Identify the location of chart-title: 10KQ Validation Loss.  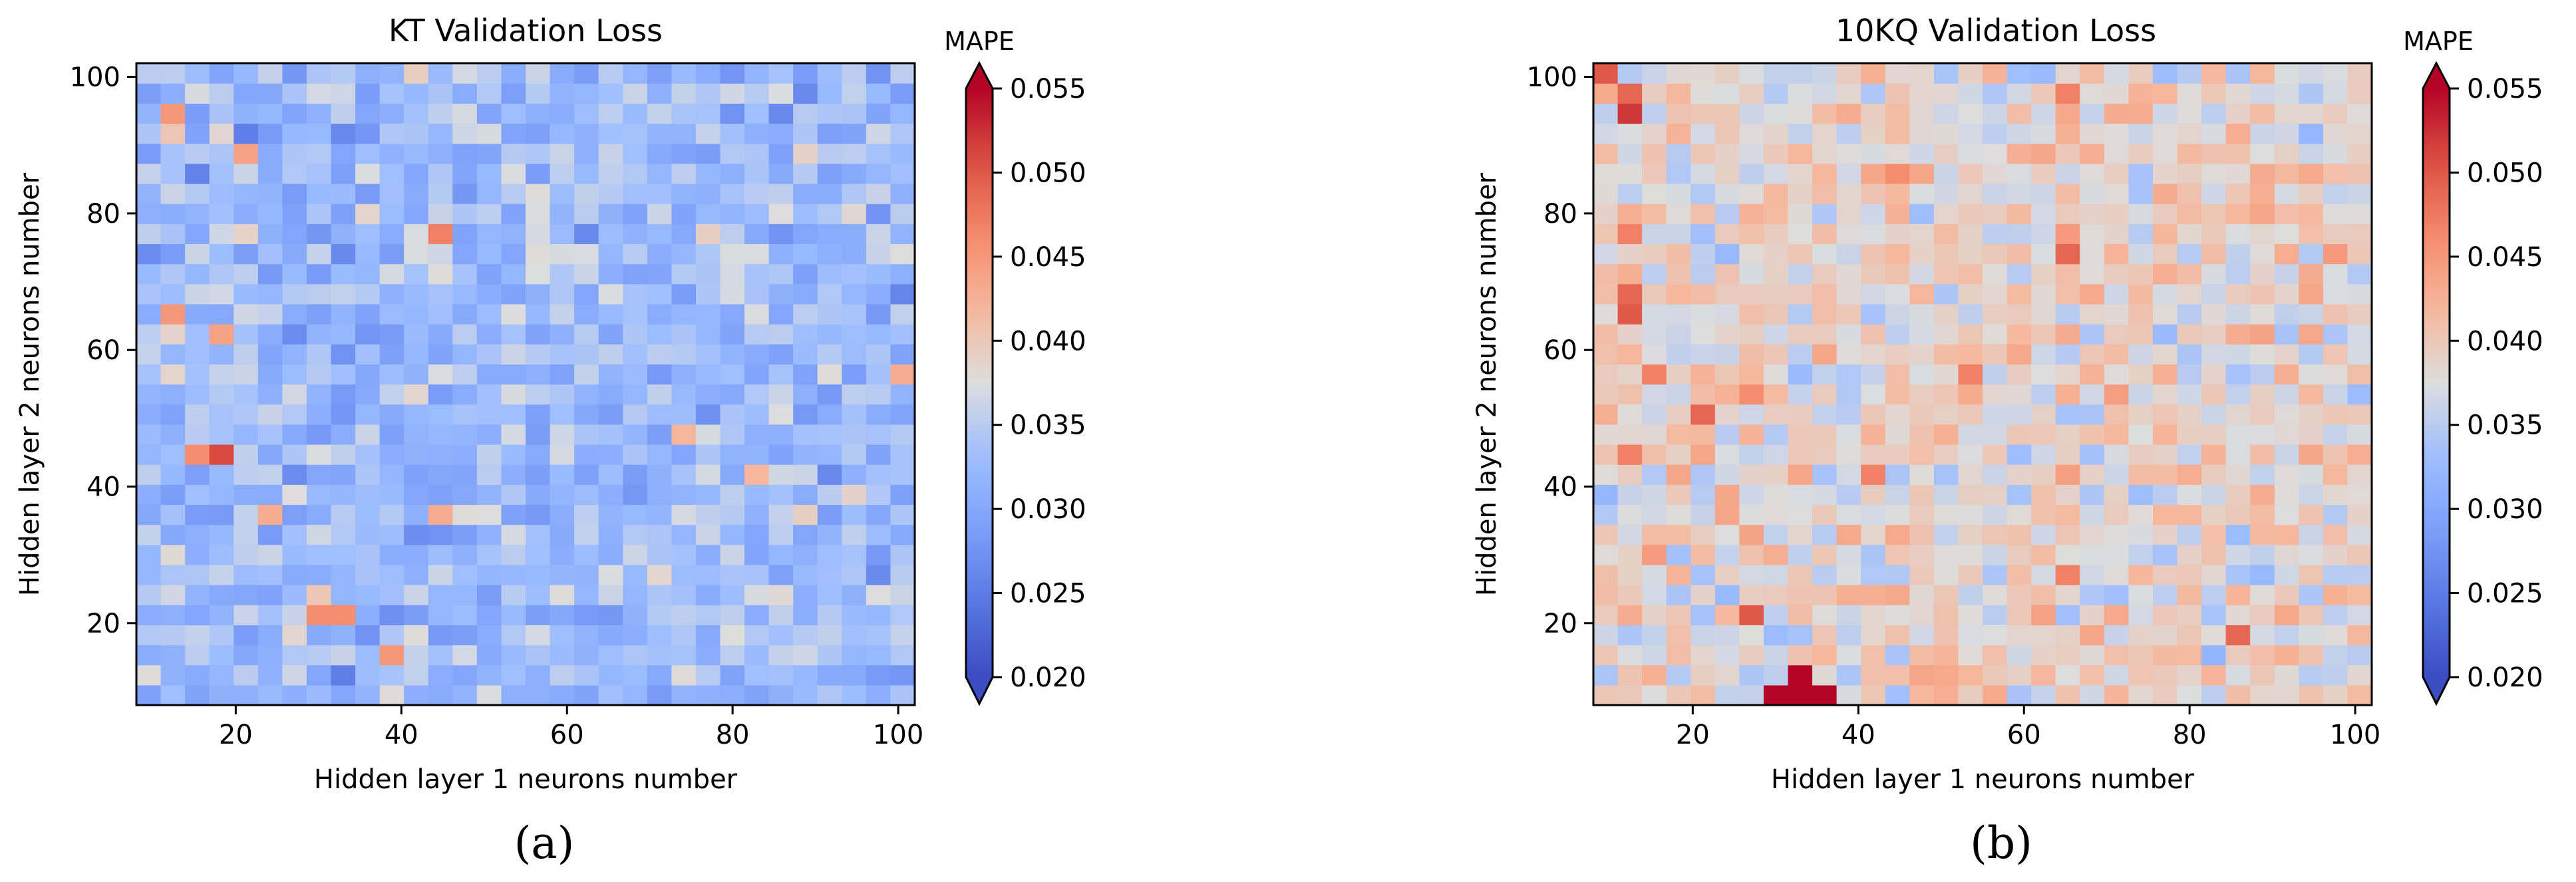
(1996, 31).